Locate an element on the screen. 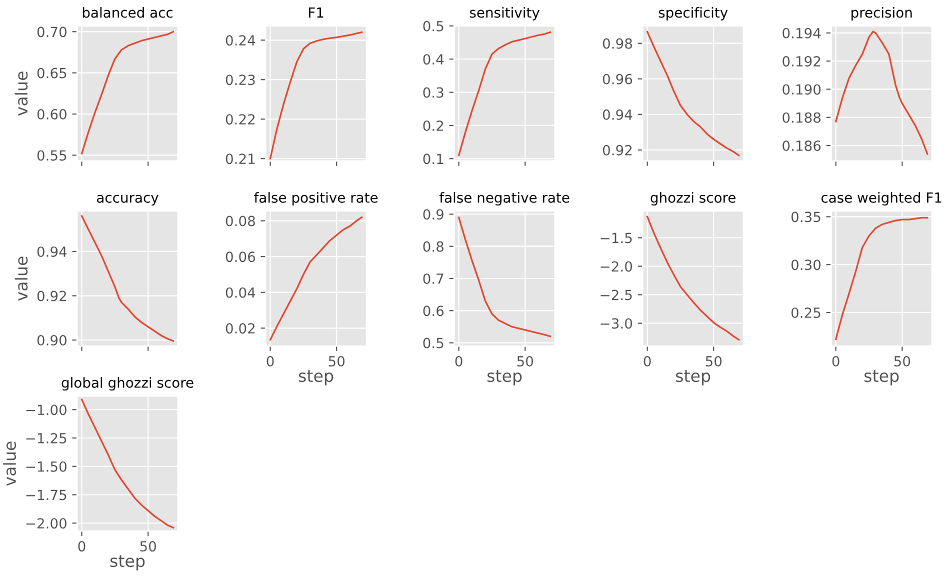 The height and width of the screenshot is (576, 952). chart-title: case weighted F1 is located at coordinates (881, 199).